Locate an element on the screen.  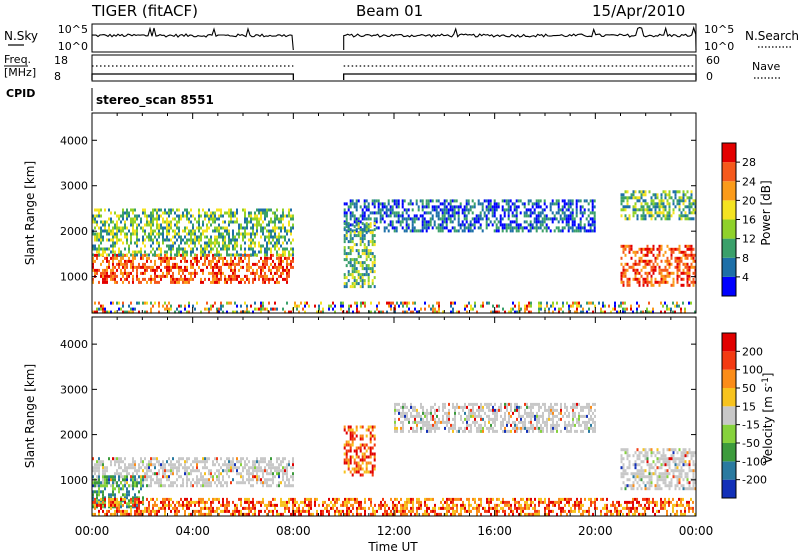
cpid-label: CPID is located at coordinates (20, 93).